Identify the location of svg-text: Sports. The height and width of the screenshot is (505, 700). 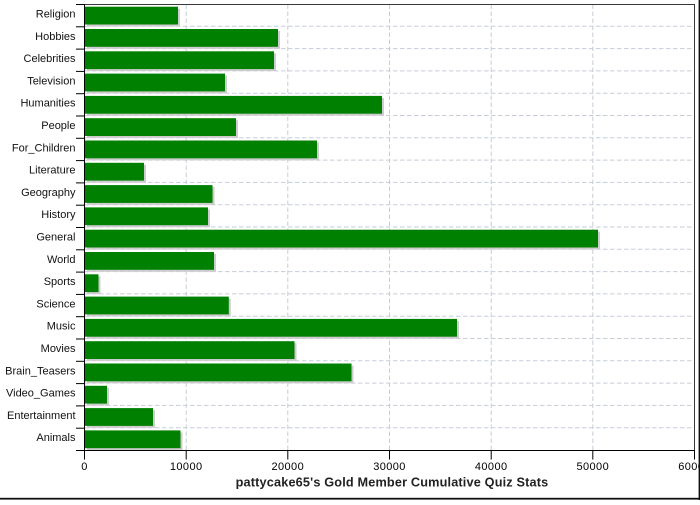
(60, 282).